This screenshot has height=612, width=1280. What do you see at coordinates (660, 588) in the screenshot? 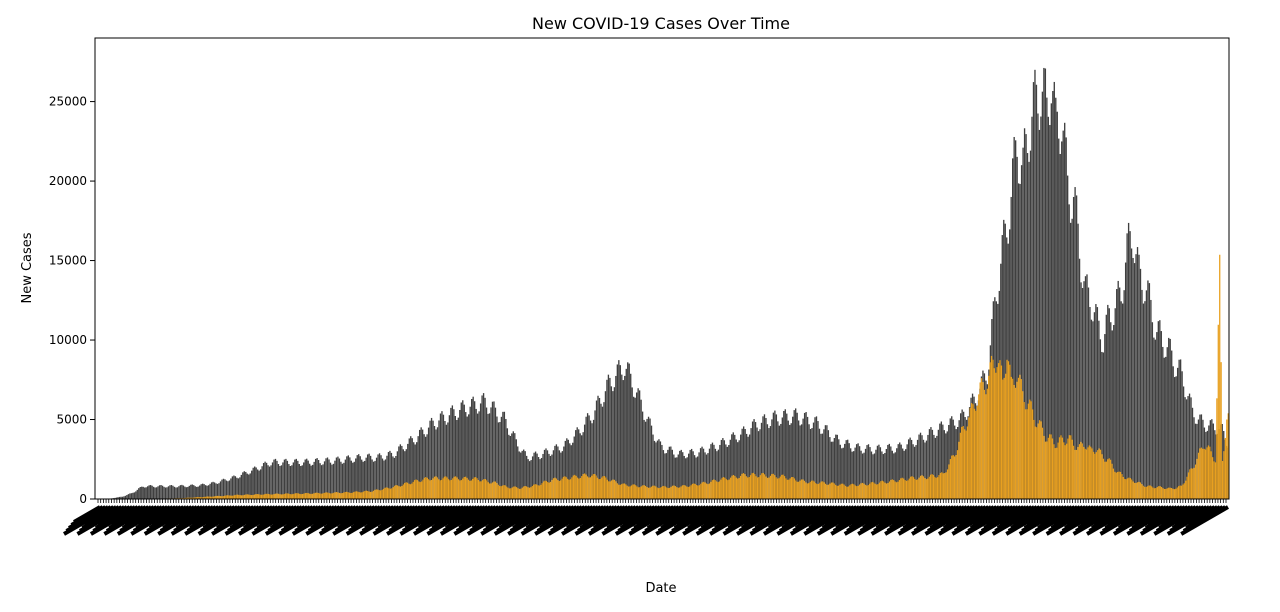
I see `x-axis-label: Date` at bounding box center [660, 588].